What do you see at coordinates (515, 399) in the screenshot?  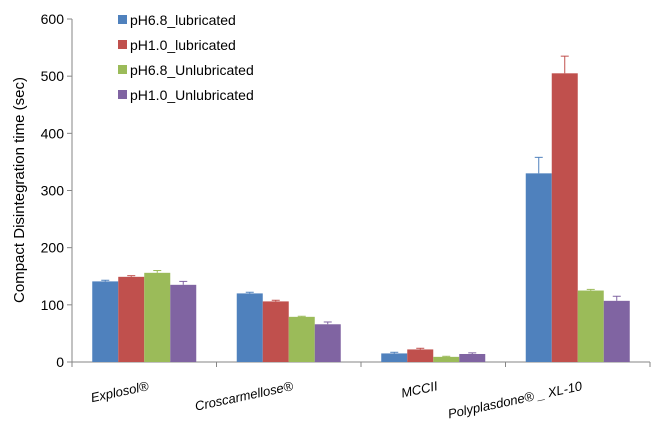 I see `x-category-label: Polyplasdone® _ XL-10` at bounding box center [515, 399].